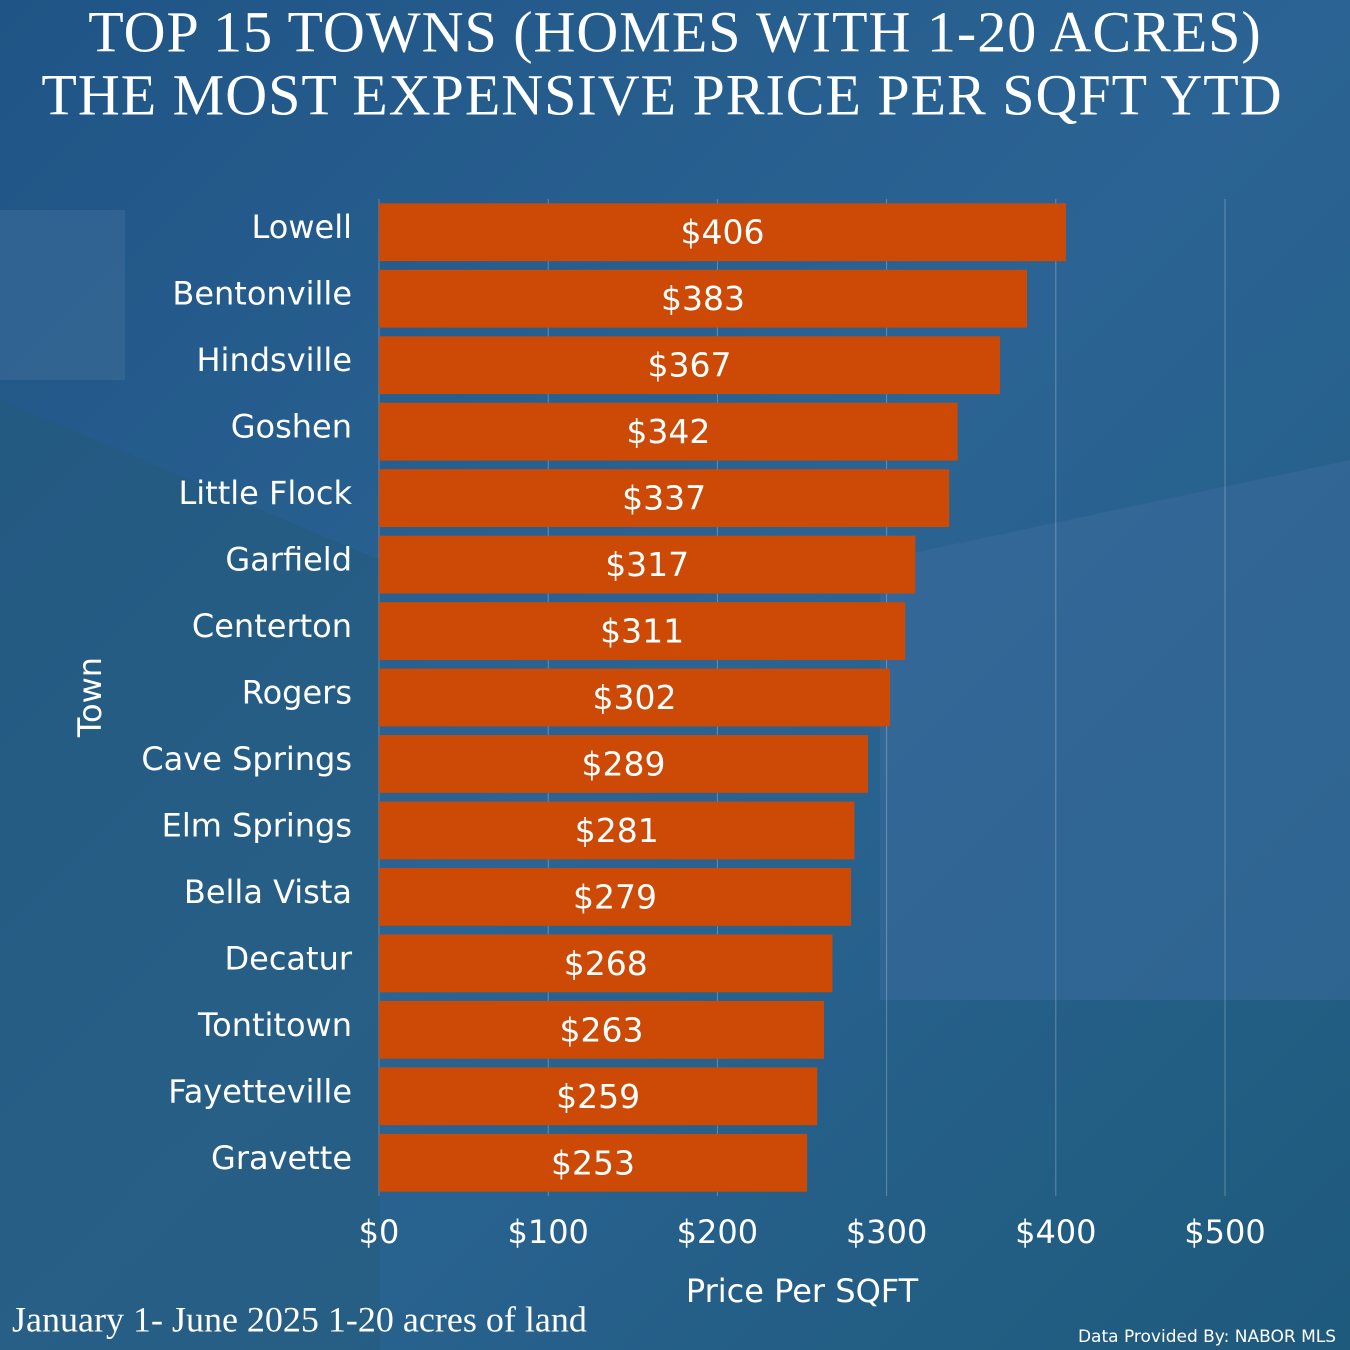 The height and width of the screenshot is (1350, 1350). Describe the element at coordinates (274, 360) in the screenshot. I see `y-tick-label: Hindsville` at that location.